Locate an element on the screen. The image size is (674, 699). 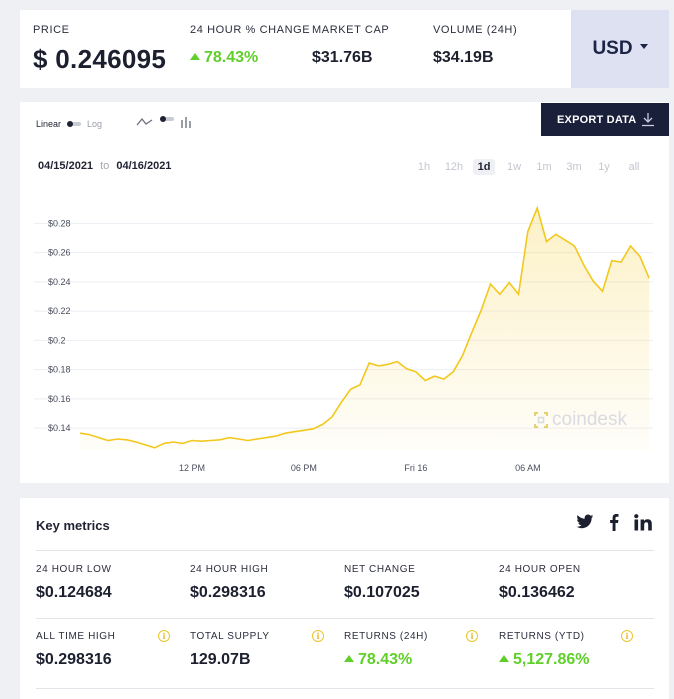
metric-number: 78.43% is located at coordinates (385, 659).